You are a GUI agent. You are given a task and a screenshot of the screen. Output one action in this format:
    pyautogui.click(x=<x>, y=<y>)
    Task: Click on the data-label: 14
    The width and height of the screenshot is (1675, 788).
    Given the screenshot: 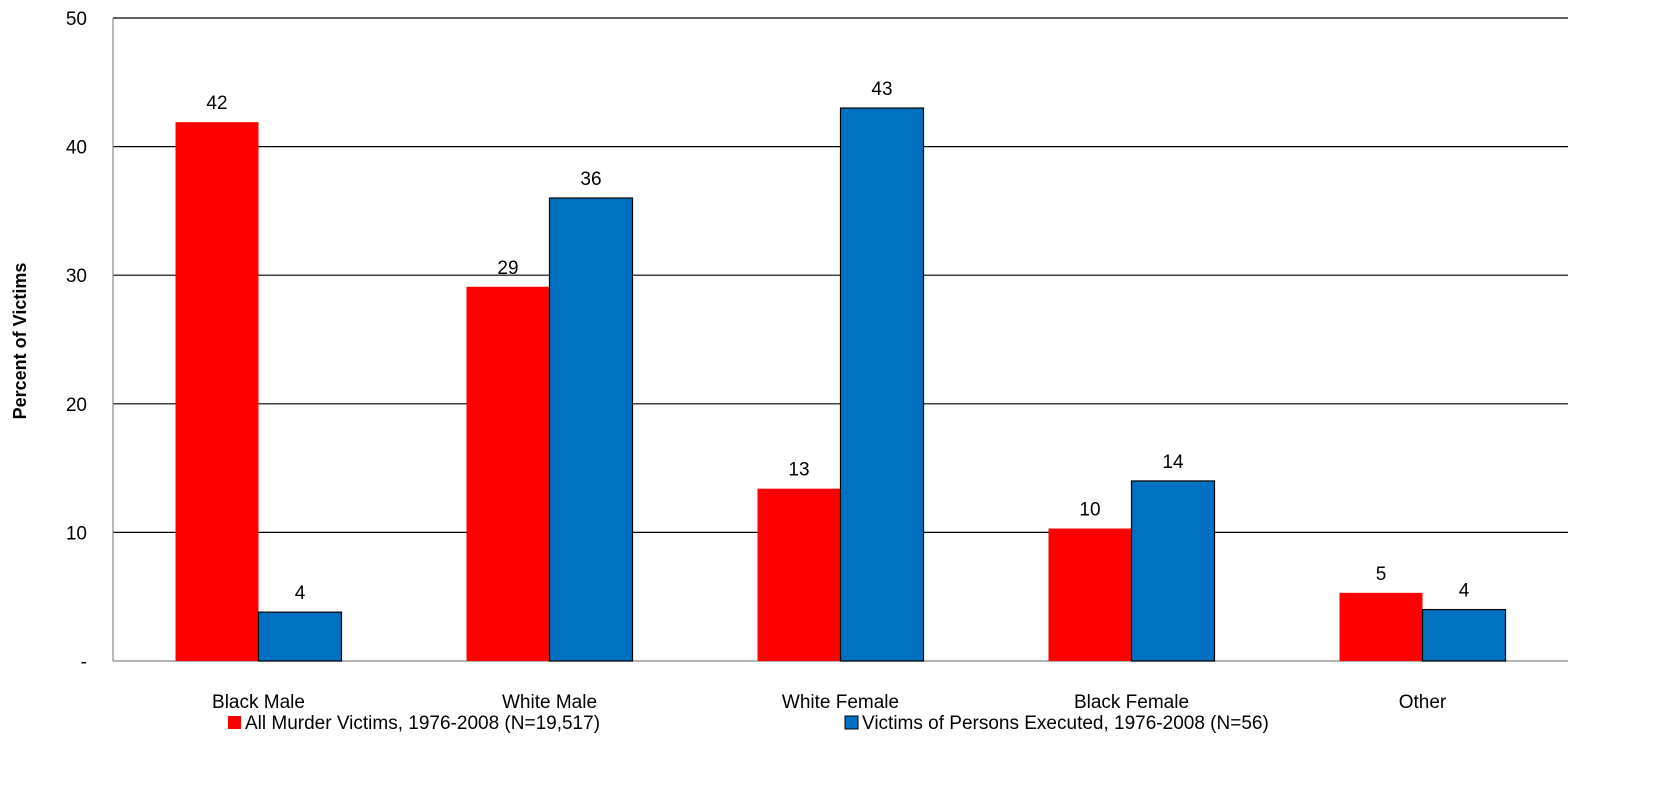 What is the action you would take?
    pyautogui.click(x=1173, y=462)
    